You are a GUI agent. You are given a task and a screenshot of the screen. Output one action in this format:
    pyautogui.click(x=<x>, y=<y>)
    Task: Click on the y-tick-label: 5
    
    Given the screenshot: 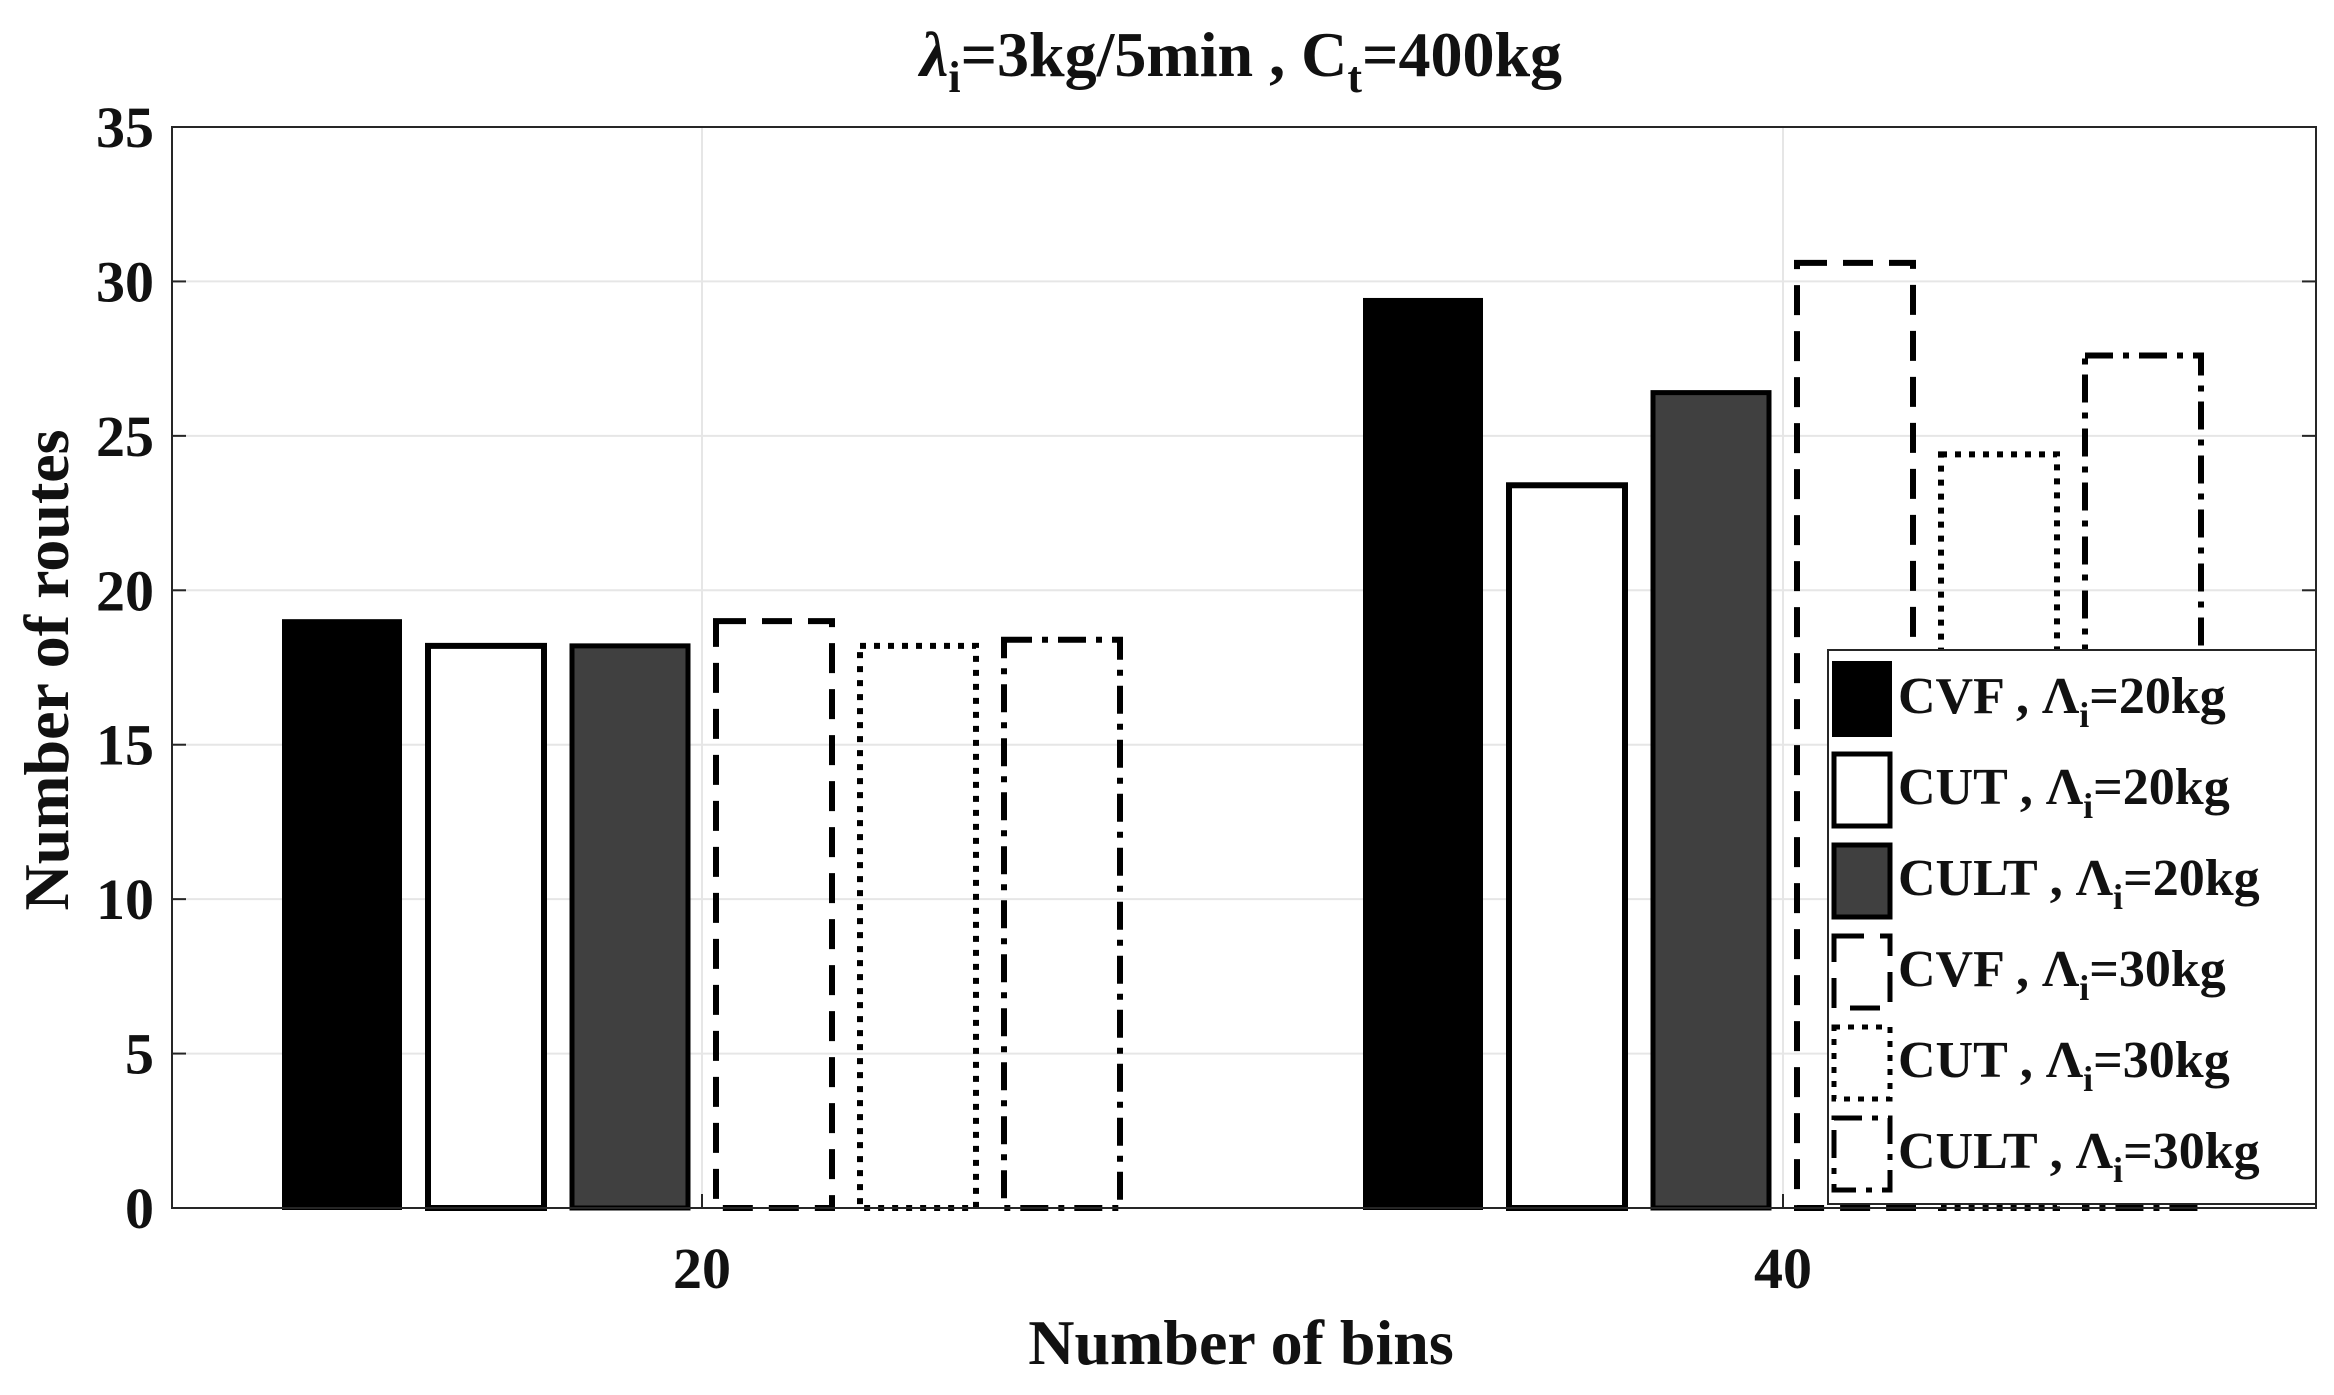 What is the action you would take?
    pyautogui.click(x=139, y=1054)
    